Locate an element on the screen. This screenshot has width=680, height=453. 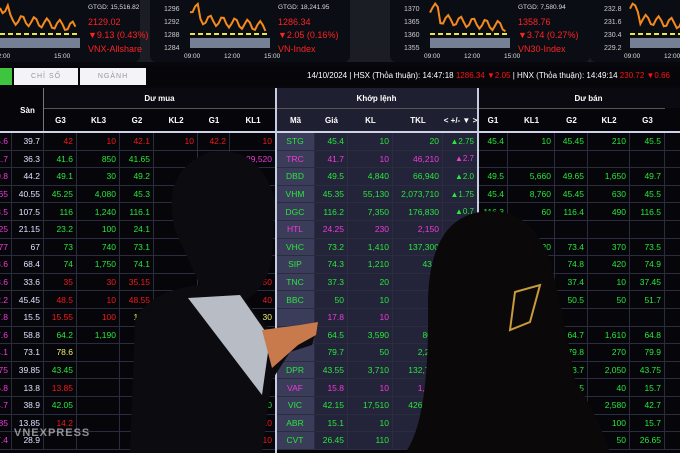
index-name: VNX-Allshare is located at coordinates (115, 49).